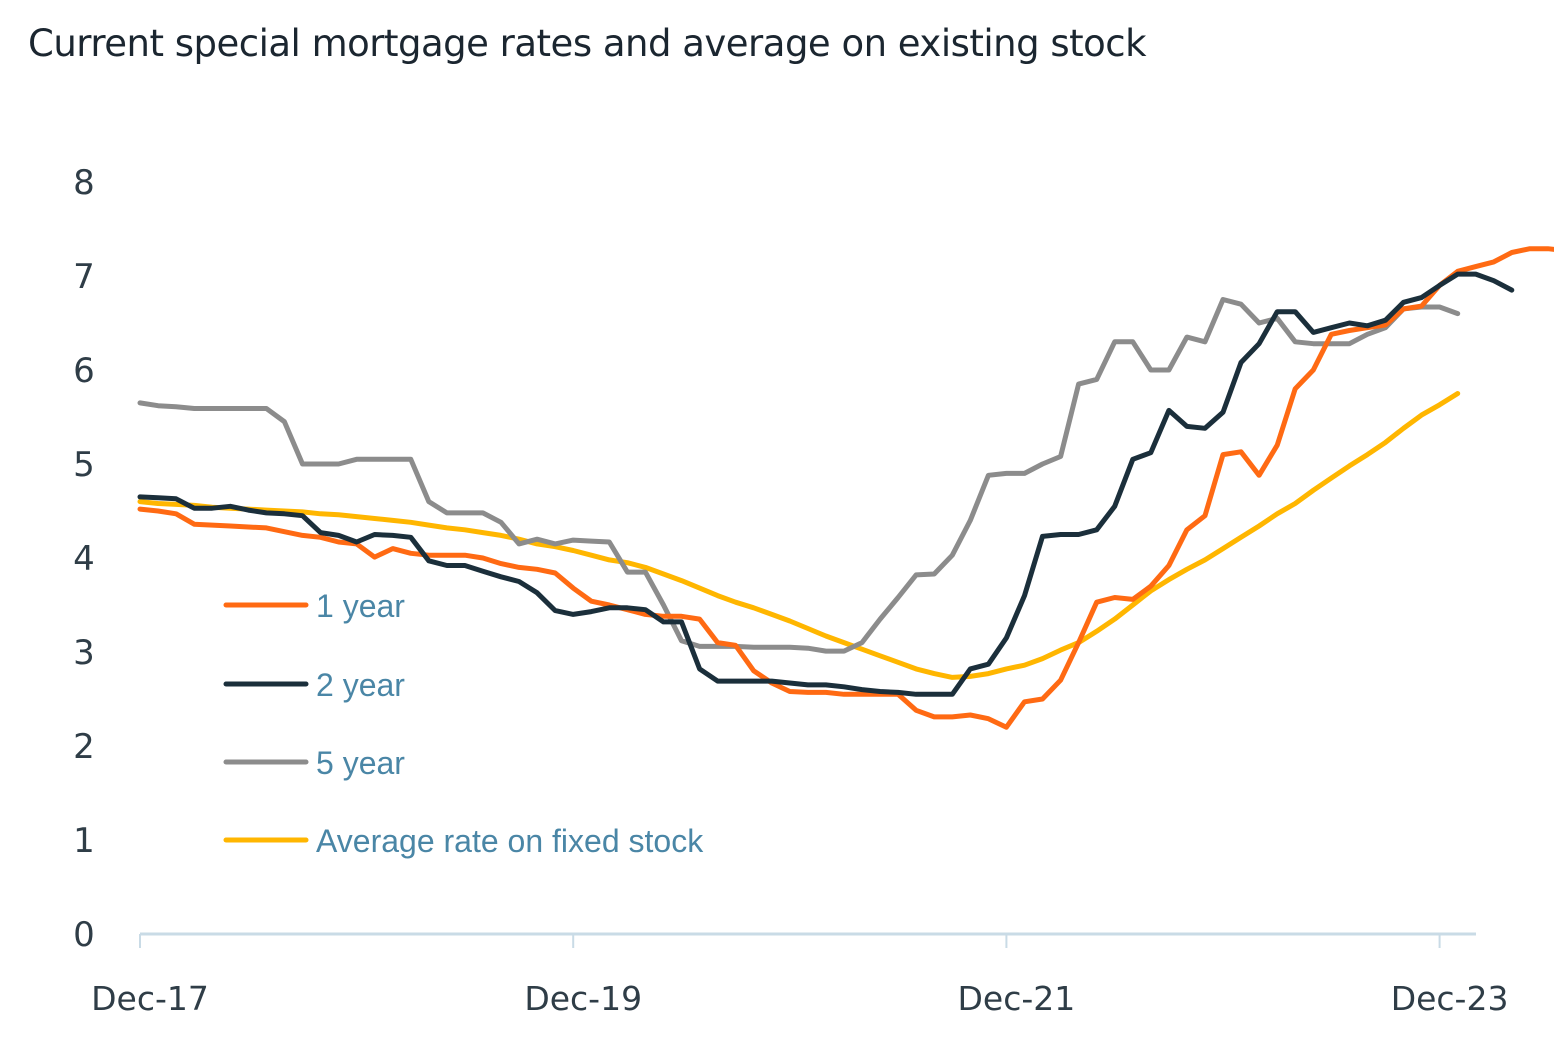 This screenshot has width=1554, height=1054. Describe the element at coordinates (84, 277) in the screenshot. I see `y-tick-label: 7` at that location.